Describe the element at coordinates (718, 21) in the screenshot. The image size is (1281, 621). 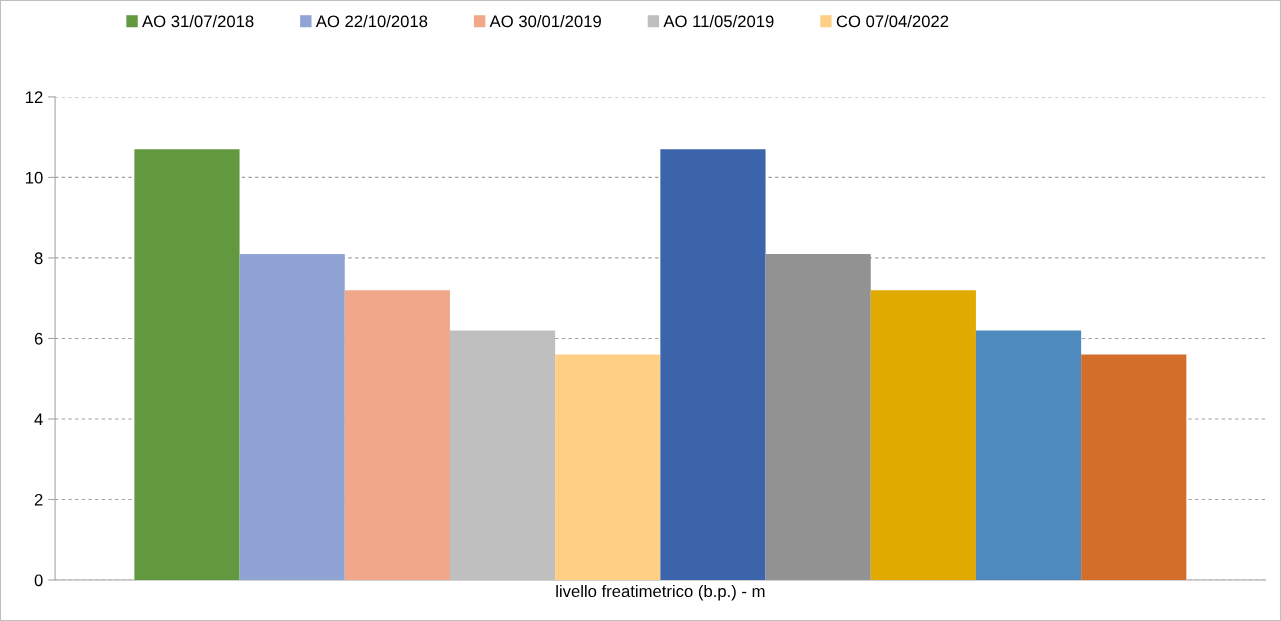
I see `legend-label: AO 11/05/2019` at that location.